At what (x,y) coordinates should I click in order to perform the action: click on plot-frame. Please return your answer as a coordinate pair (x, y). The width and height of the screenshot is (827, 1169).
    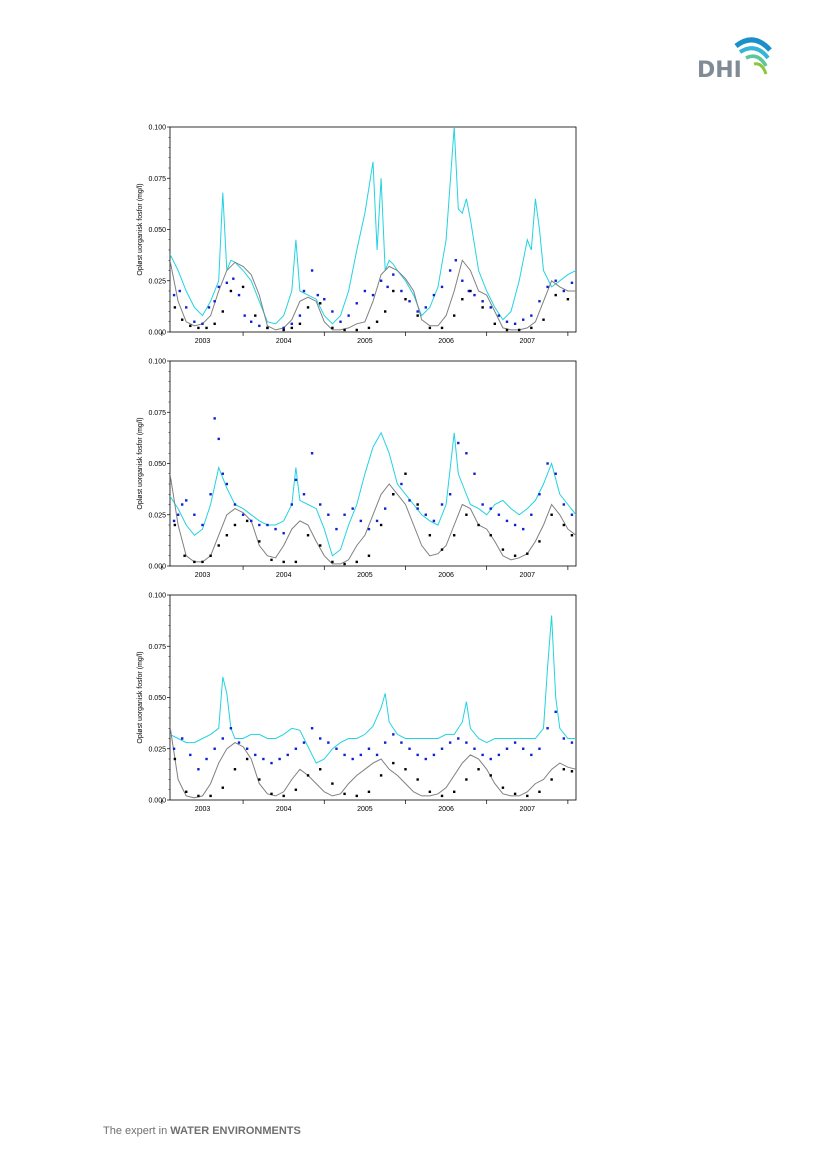
    Looking at the image, I should click on (373, 463).